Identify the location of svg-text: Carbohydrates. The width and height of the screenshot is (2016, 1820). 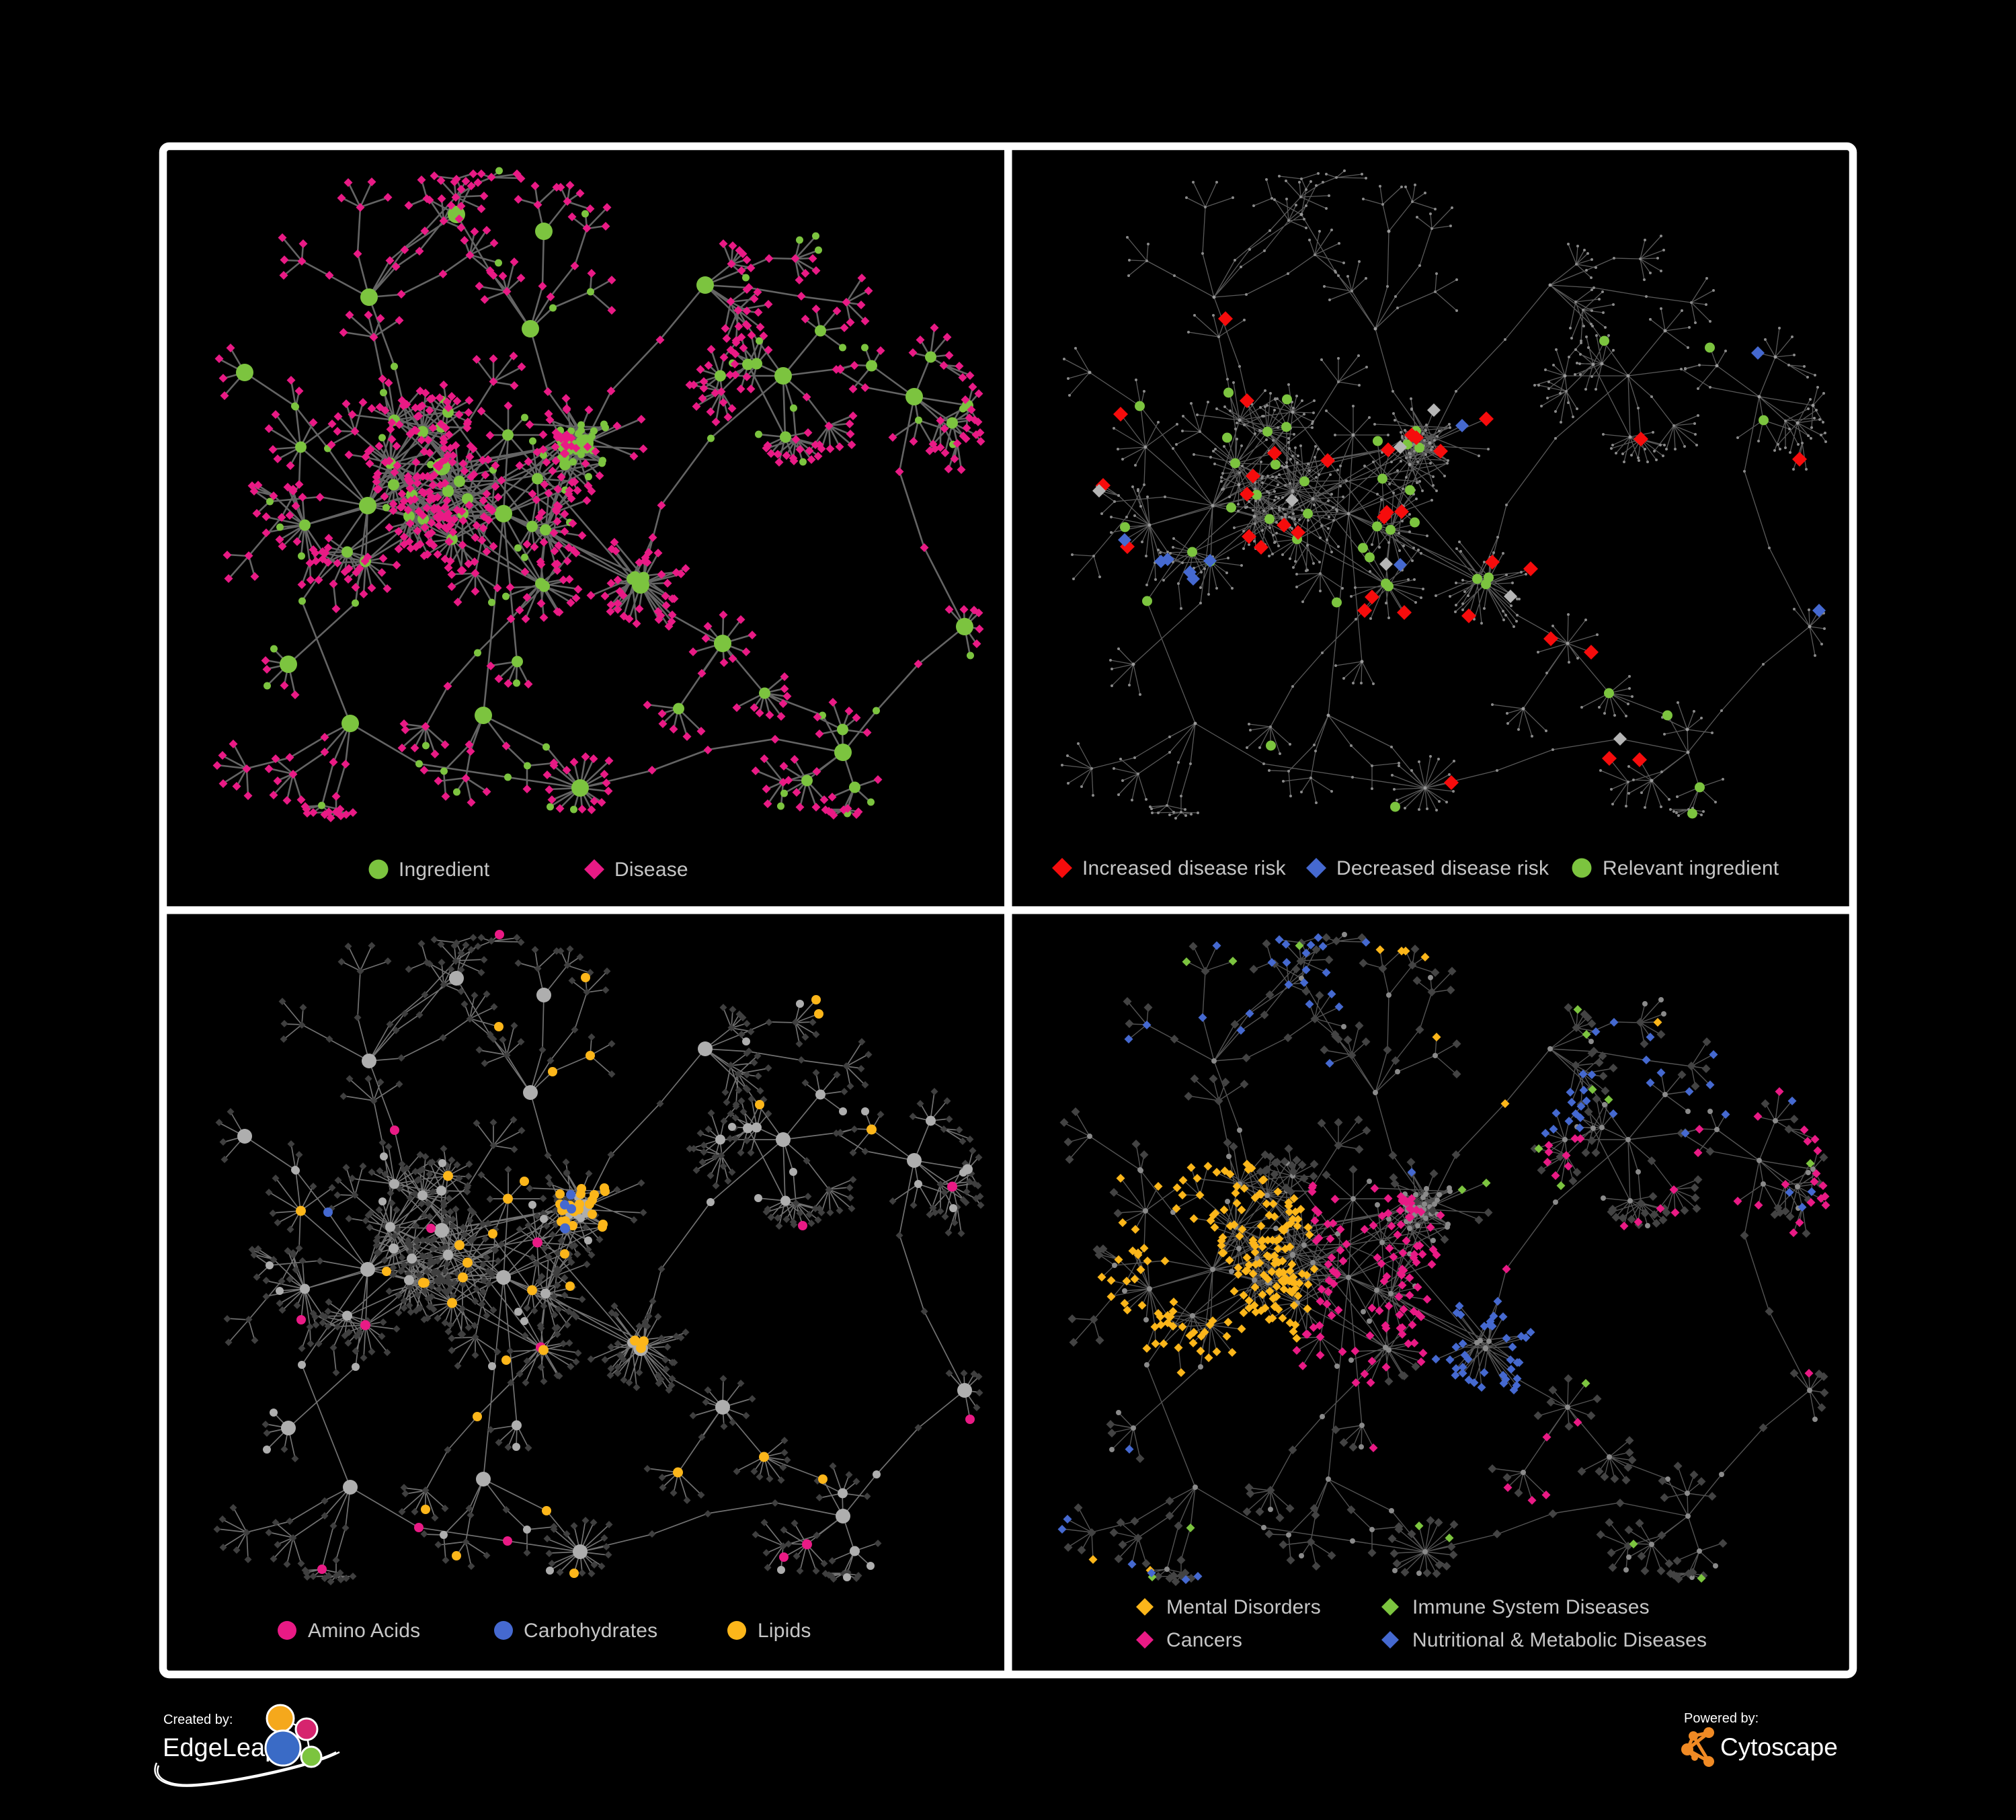
(590, 1631).